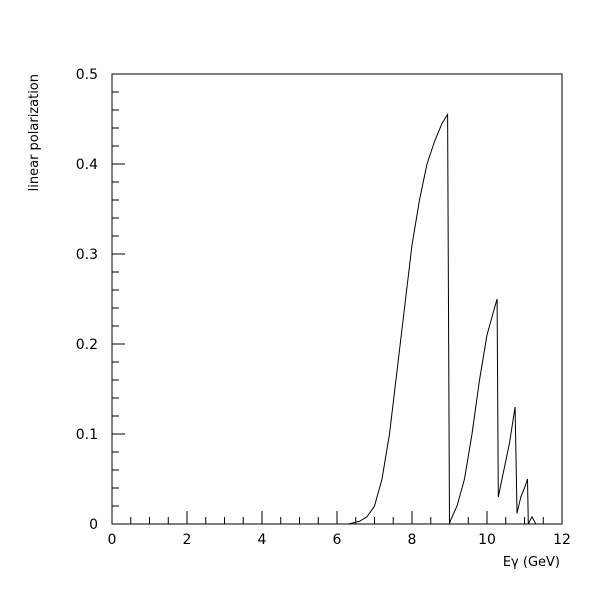 This screenshot has height=600, width=600. Describe the element at coordinates (87, 165) in the screenshot. I see `y-tick-label: 0.4` at that location.